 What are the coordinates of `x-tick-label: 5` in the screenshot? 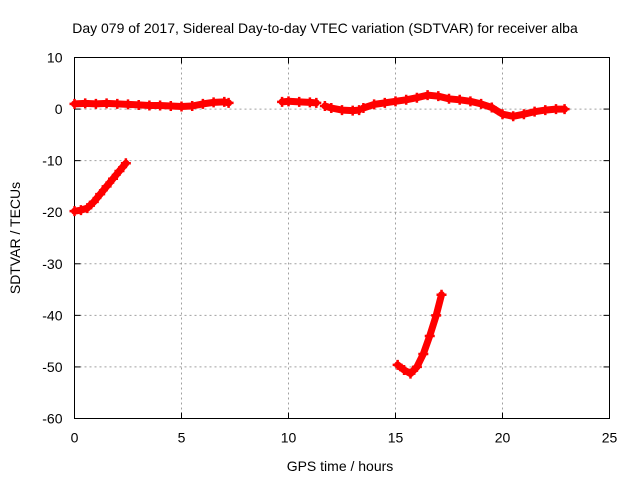 It's located at (182, 438).